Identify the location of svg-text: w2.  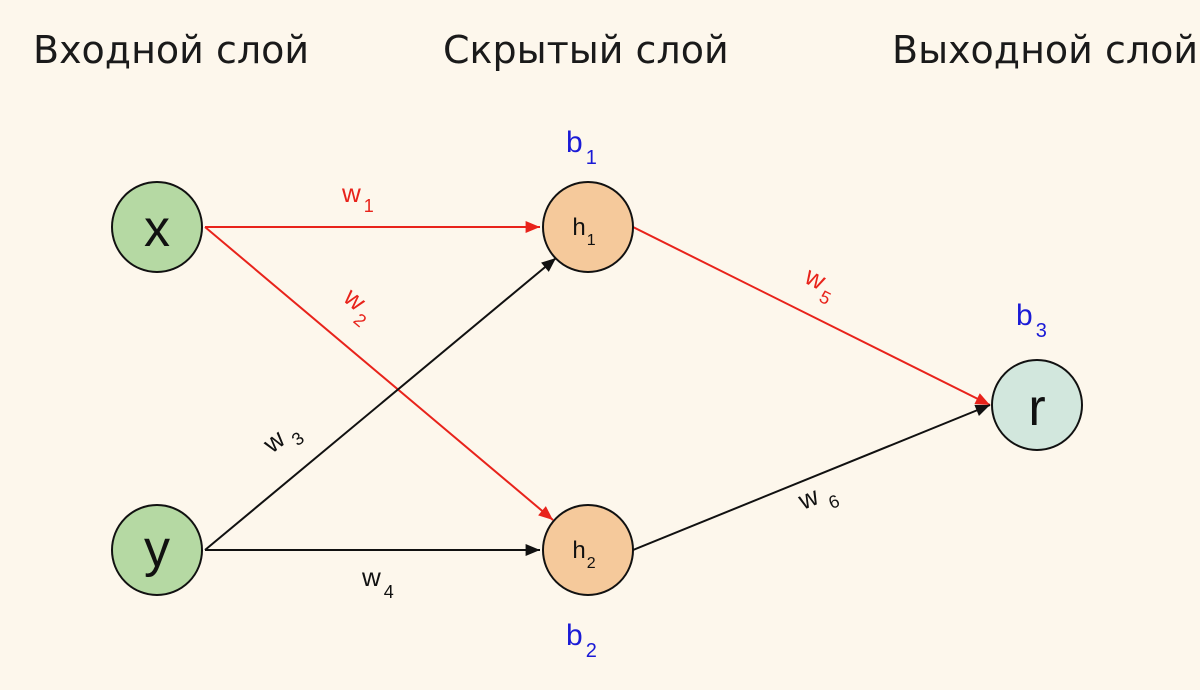
(357, 306).